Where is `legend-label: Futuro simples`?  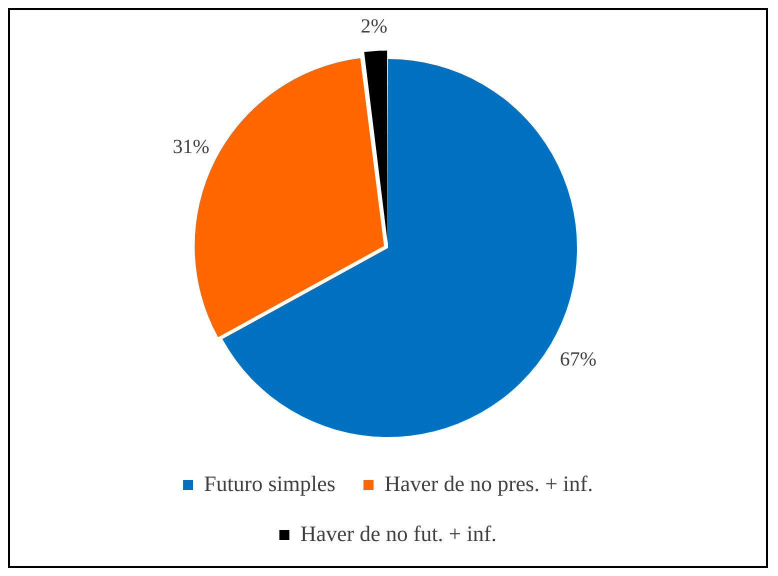
legend-label: Futuro simples is located at coordinates (270, 483).